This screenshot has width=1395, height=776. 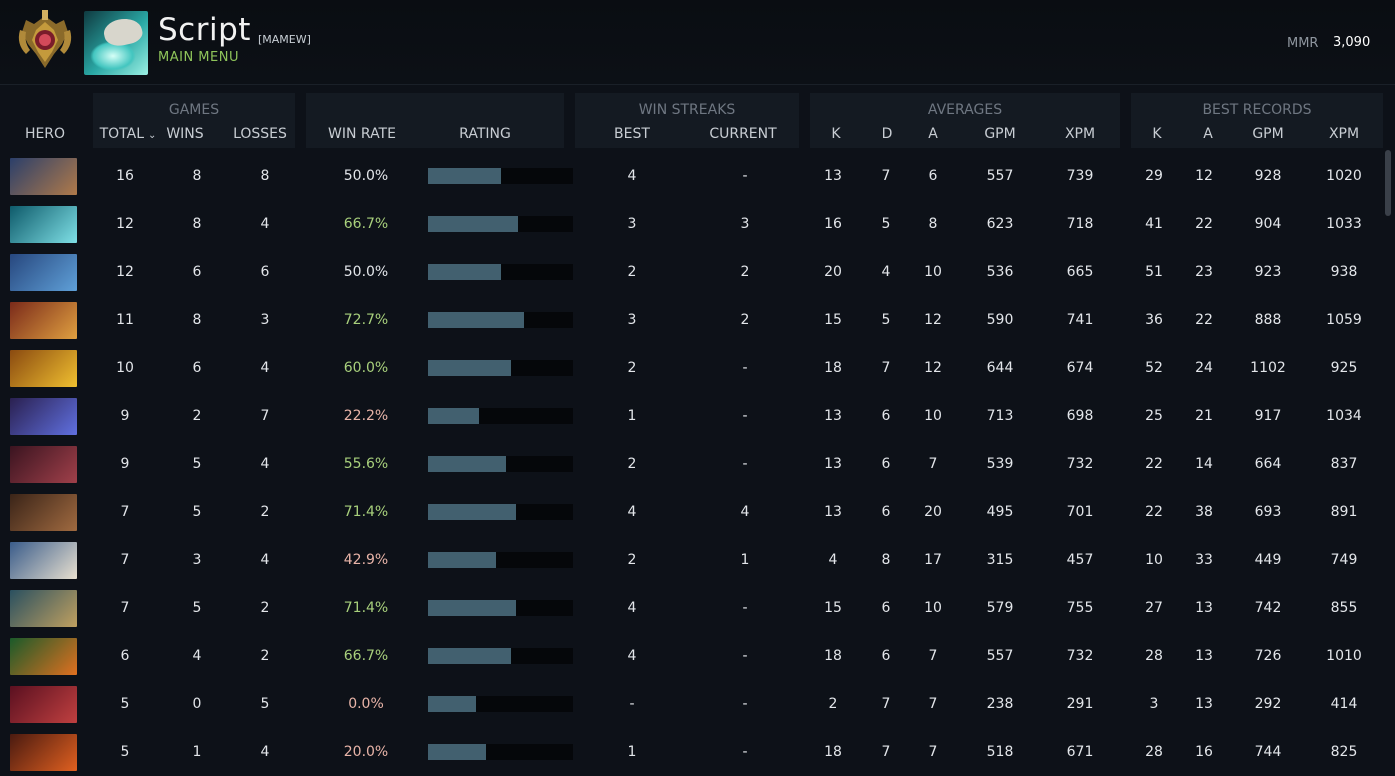 I want to click on best-xpm-value: 825, so click(x=1344, y=752).